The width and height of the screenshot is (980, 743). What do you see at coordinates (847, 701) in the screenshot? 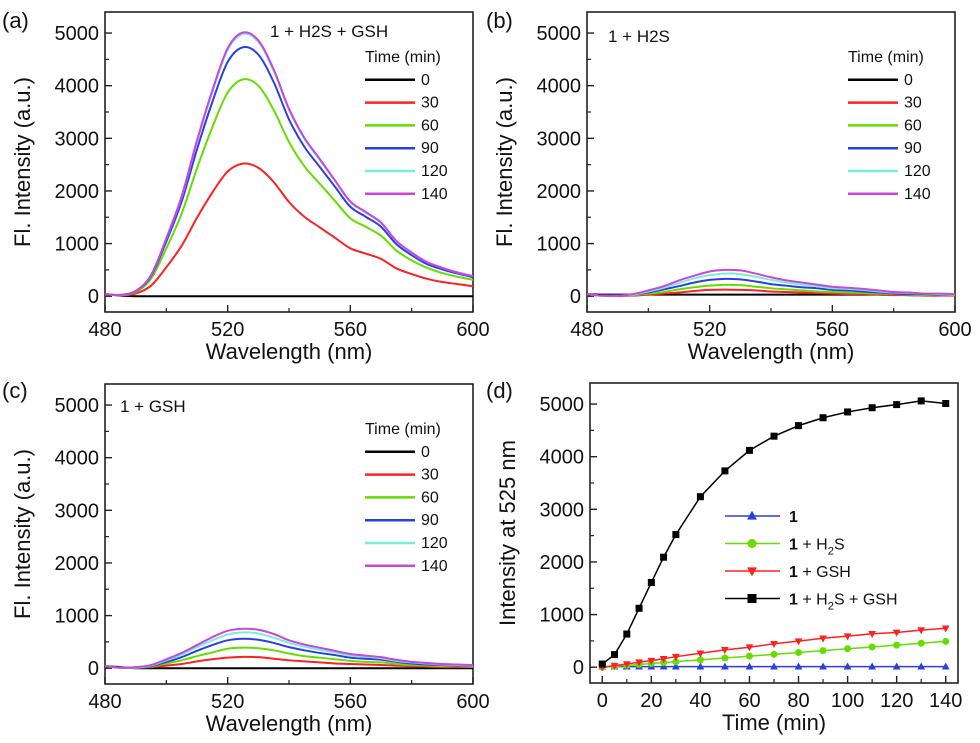
I see `x-tick-label: 100` at bounding box center [847, 701].